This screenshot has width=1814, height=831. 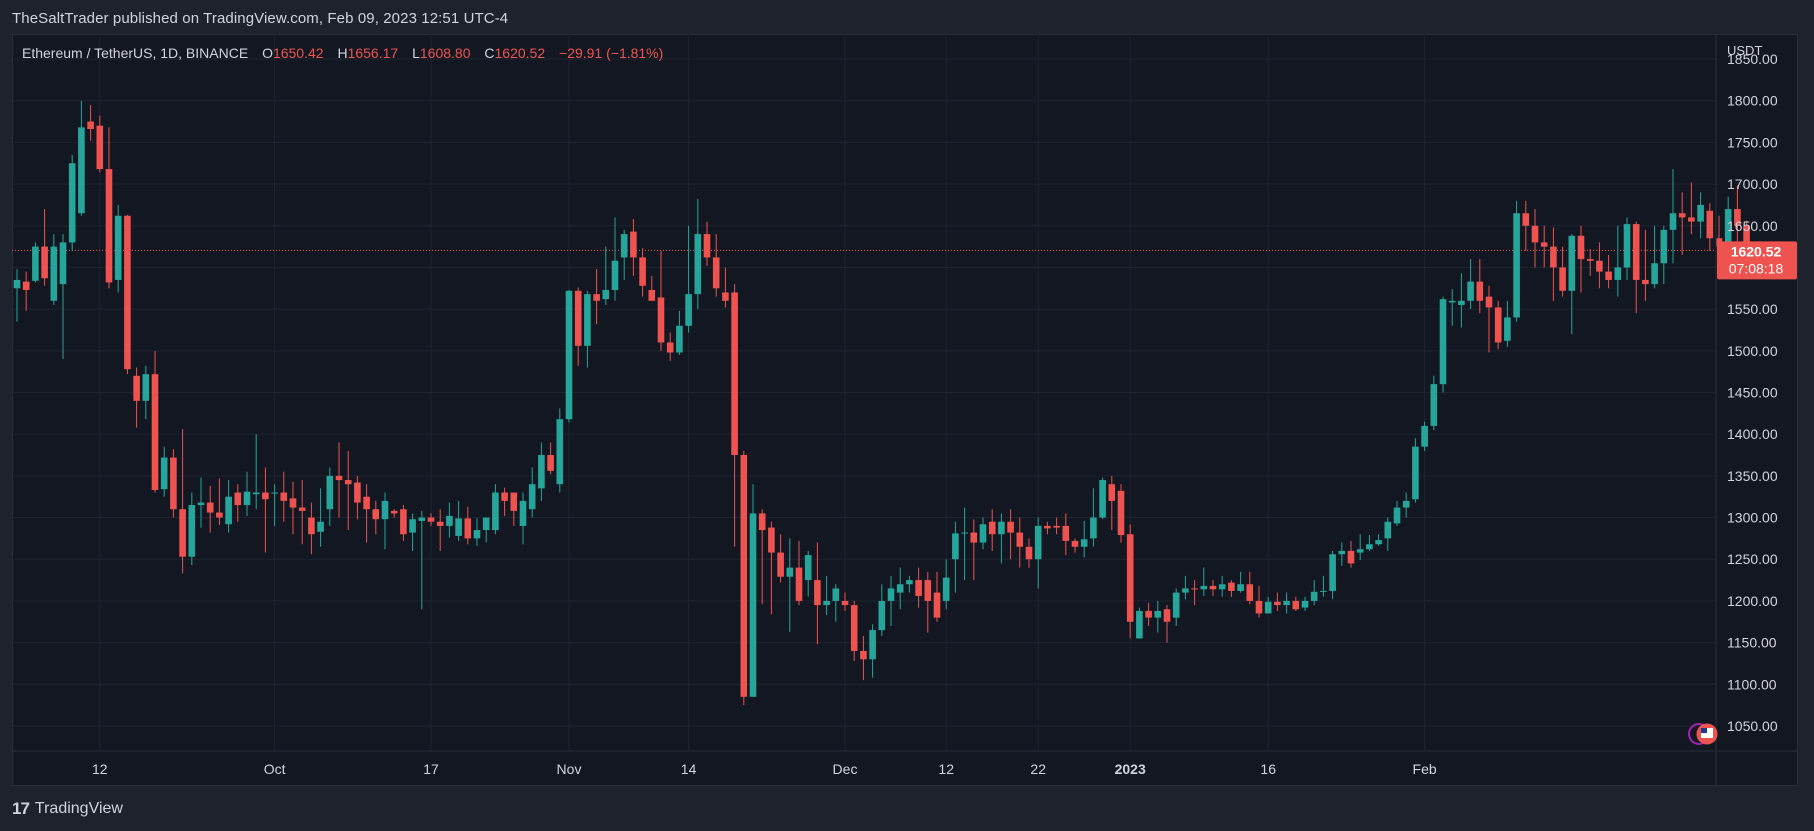 What do you see at coordinates (1752, 184) in the screenshot?
I see `y-tick-label: 1700.00` at bounding box center [1752, 184].